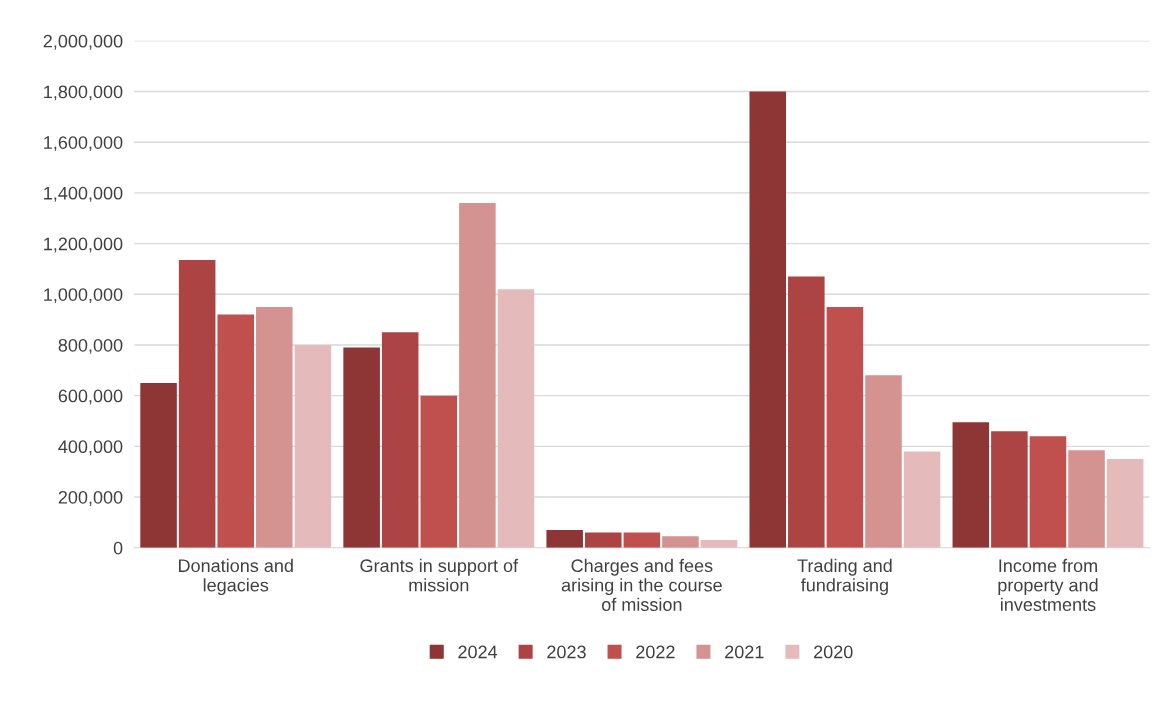 This screenshot has width=1167, height=704. Describe the element at coordinates (90, 346) in the screenshot. I see `y-tick-label: 800,000` at that location.